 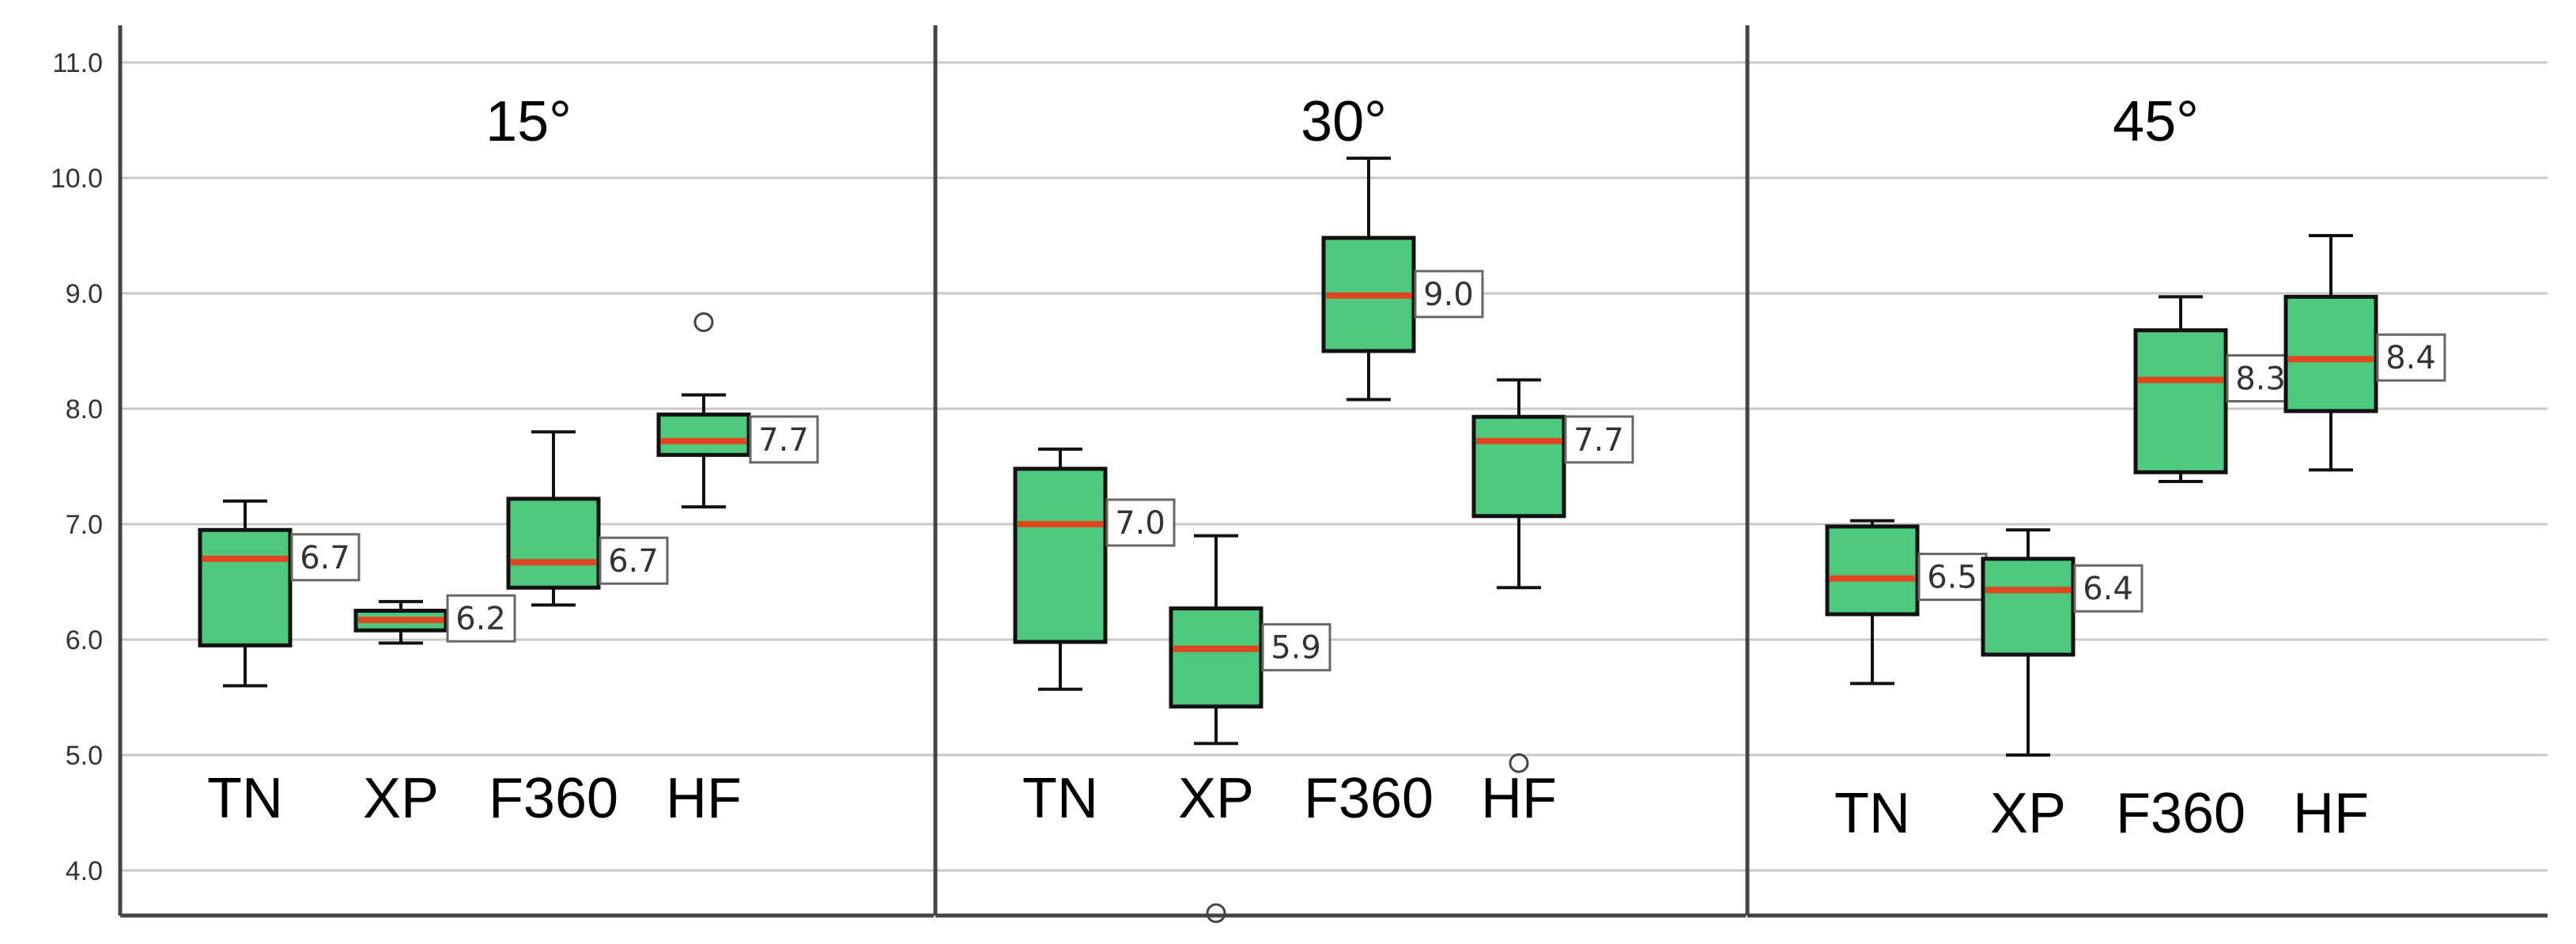 I want to click on median-label: 6.5, so click(x=1952, y=578).